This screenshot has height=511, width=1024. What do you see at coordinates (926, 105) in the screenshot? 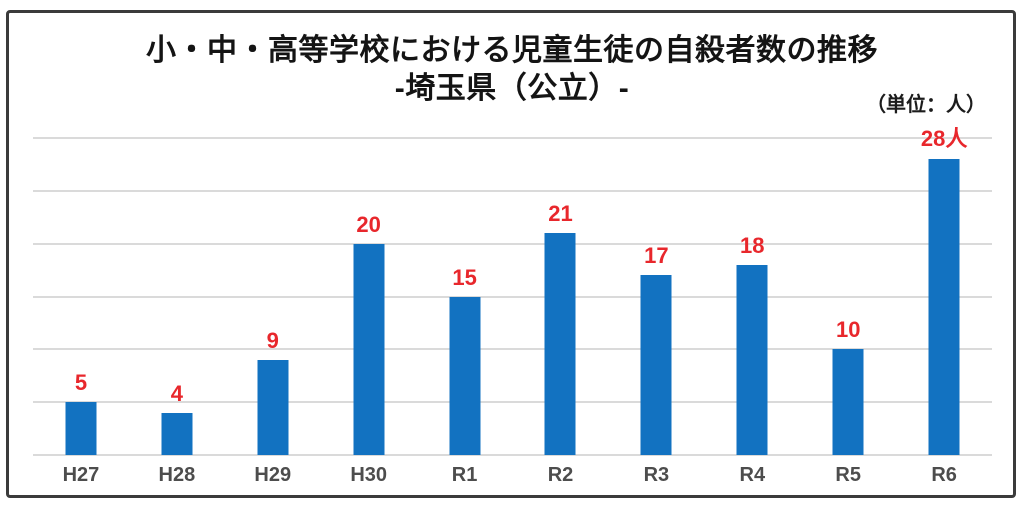
I see `unit-label: （単位：人）` at bounding box center [926, 105].